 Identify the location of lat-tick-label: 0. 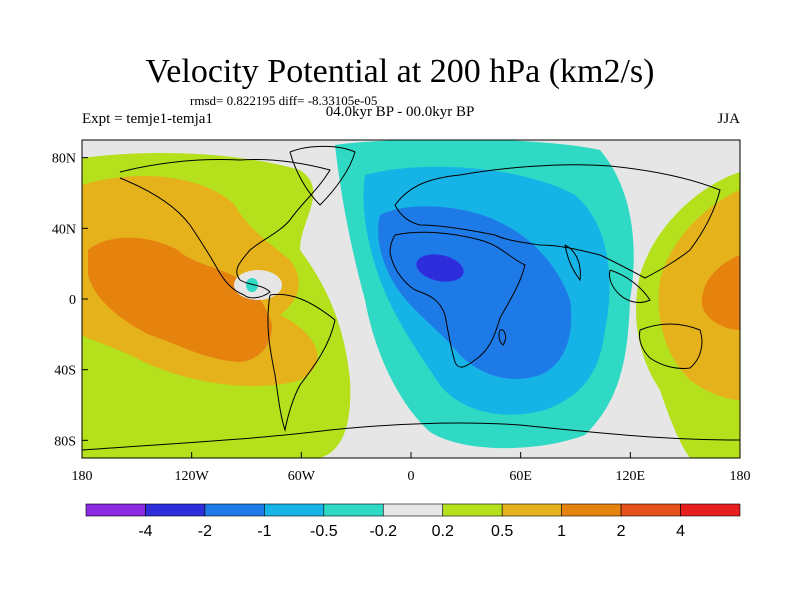
(72, 300).